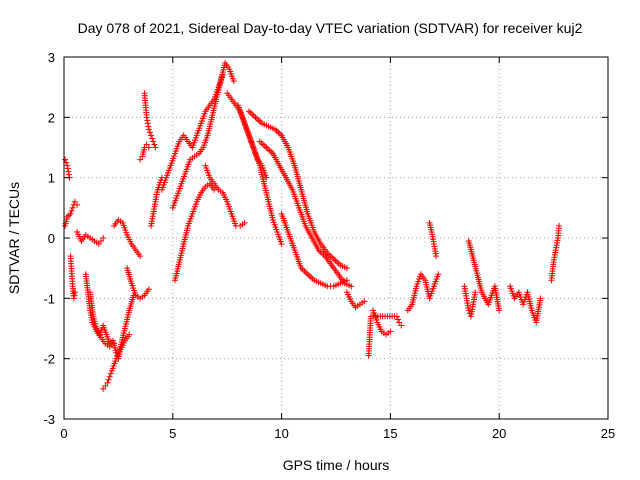  Describe the element at coordinates (127, 238) in the screenshot. I see `series-arc-h` at that location.